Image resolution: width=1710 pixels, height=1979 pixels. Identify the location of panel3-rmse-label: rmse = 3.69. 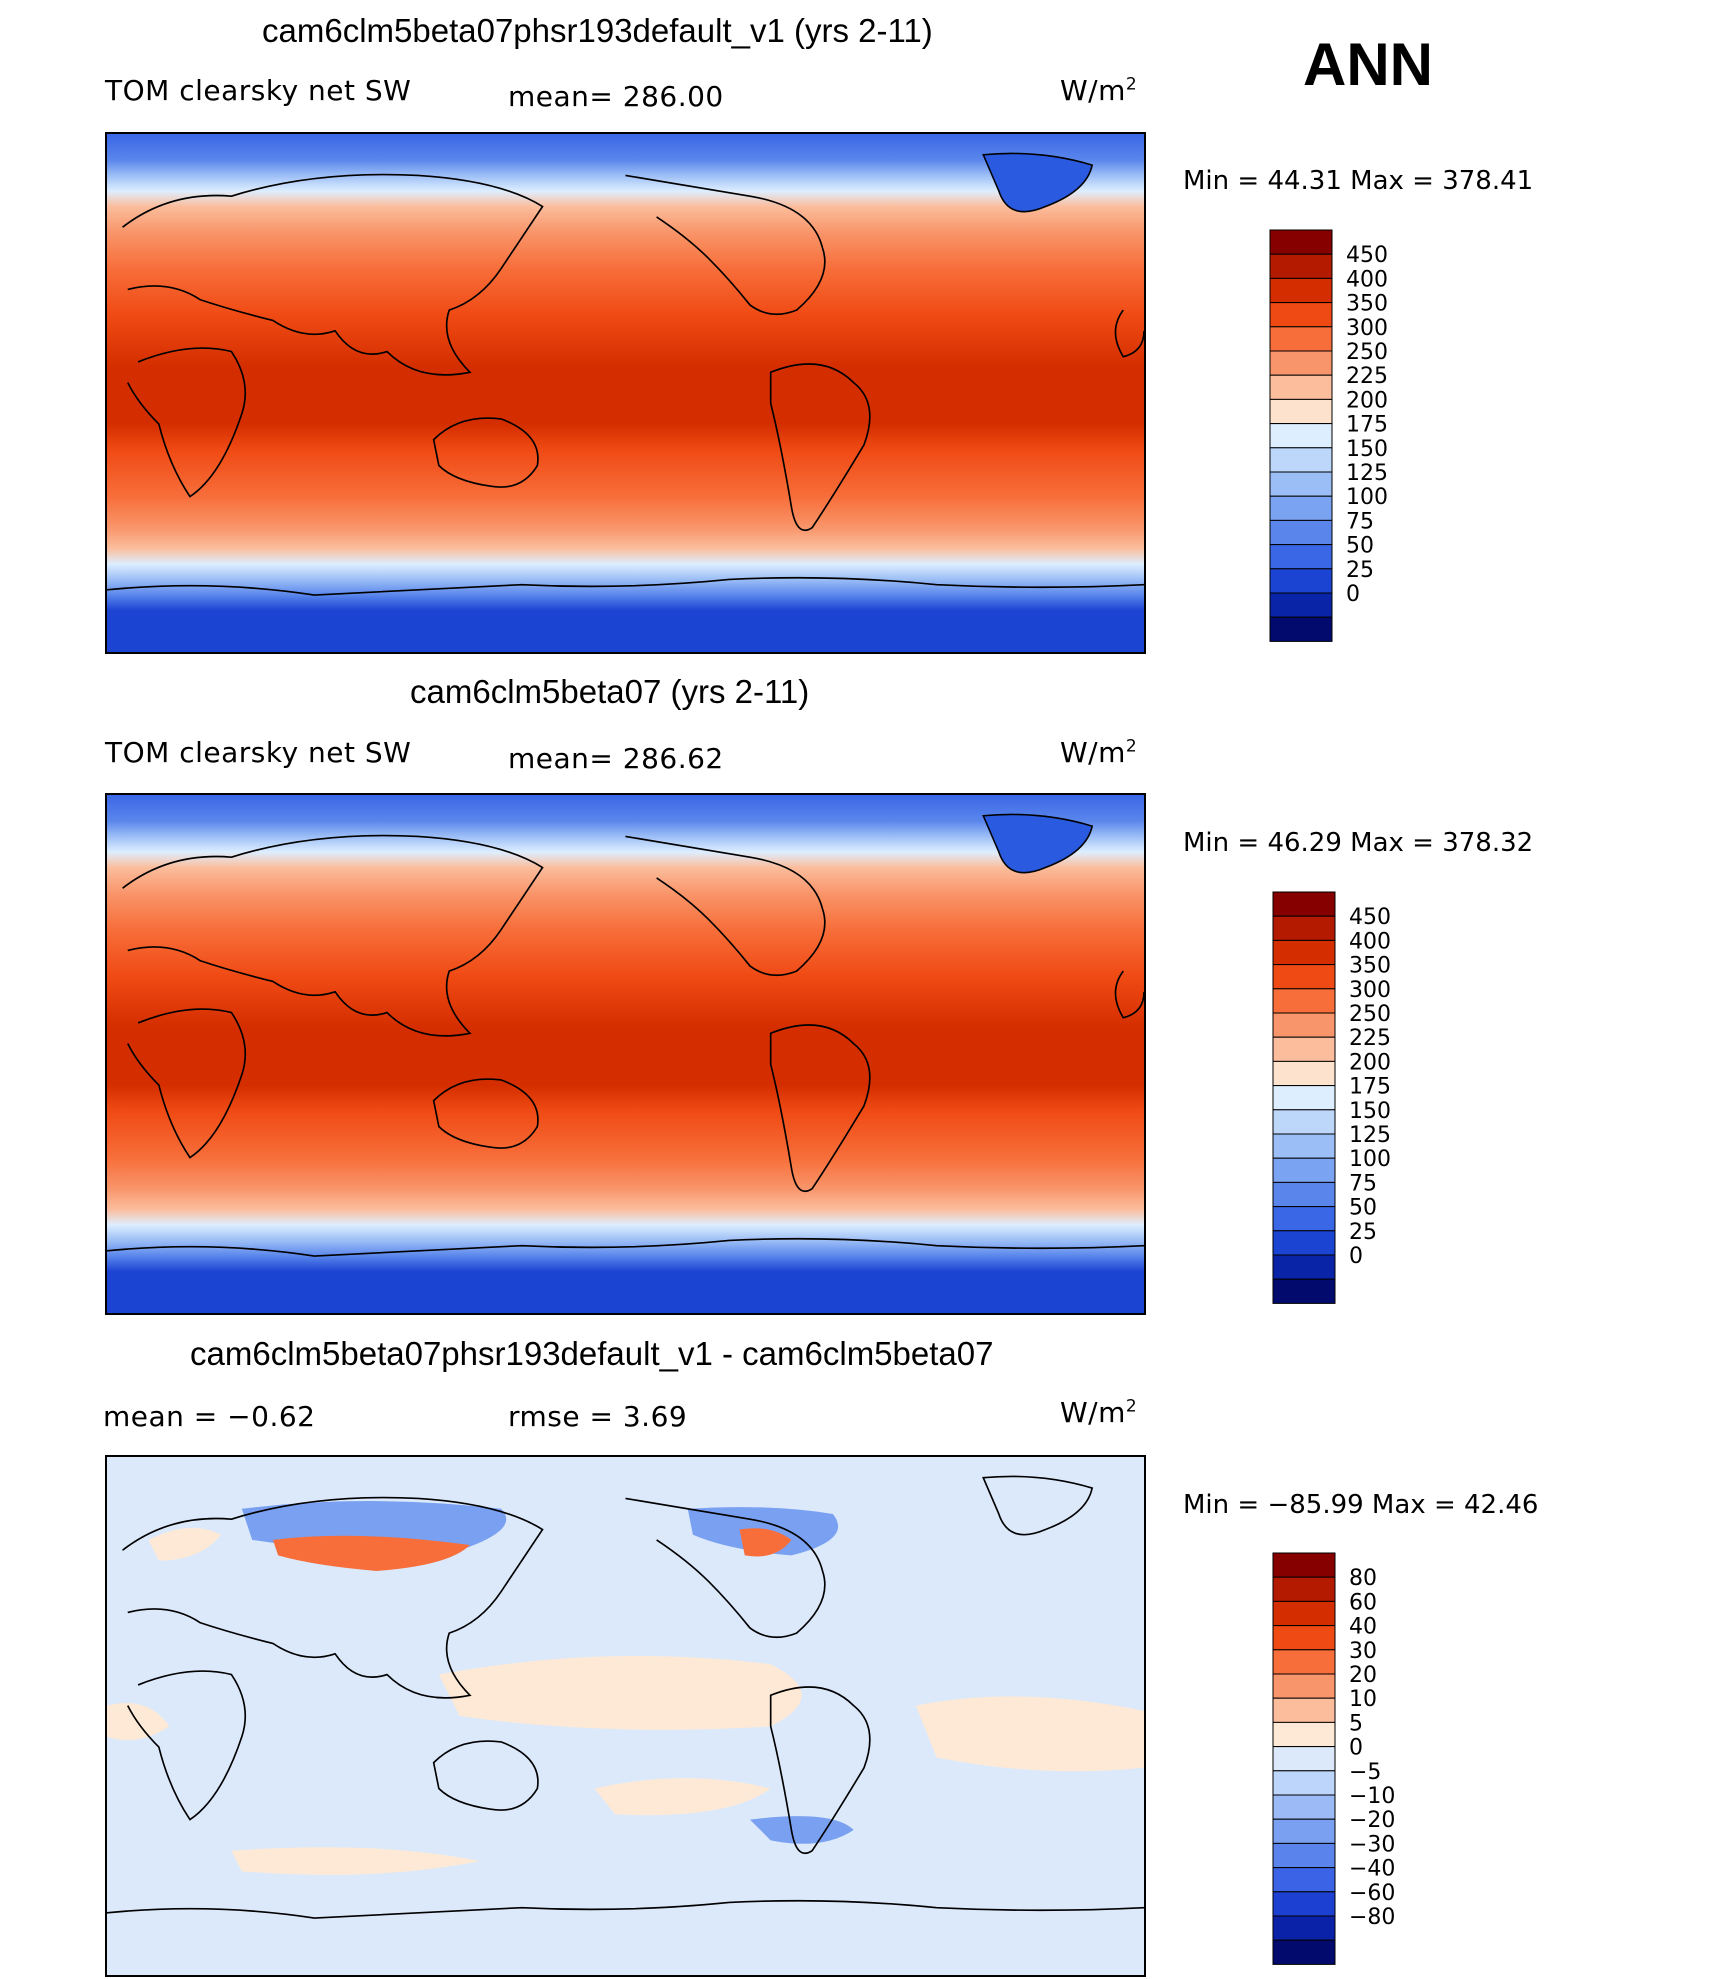
(598, 1416).